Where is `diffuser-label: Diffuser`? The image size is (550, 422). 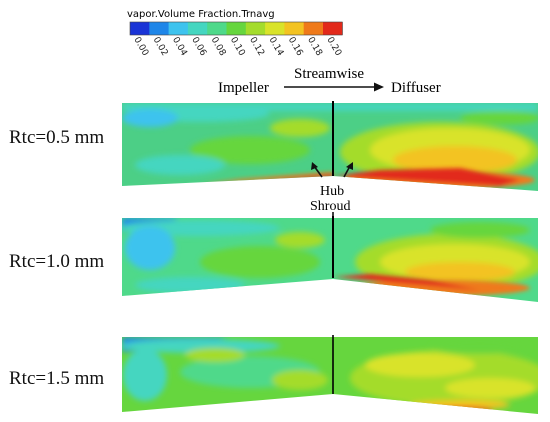 diffuser-label: Diffuser is located at coordinates (416, 88).